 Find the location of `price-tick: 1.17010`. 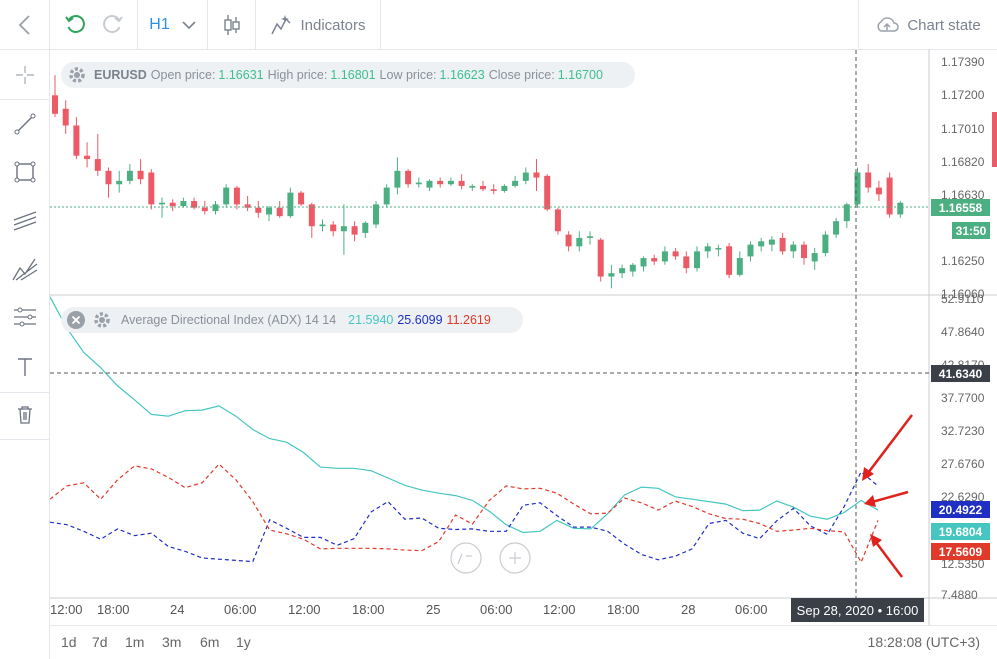

price-tick: 1.17010 is located at coordinates (963, 129).